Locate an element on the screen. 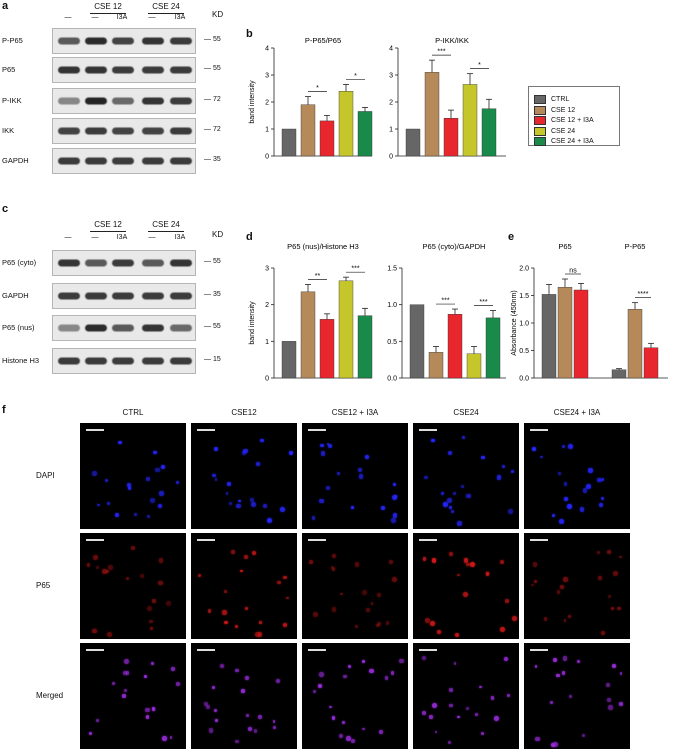 The height and width of the screenshot is (753, 676). y-tick-label: 1 is located at coordinates (267, 130).